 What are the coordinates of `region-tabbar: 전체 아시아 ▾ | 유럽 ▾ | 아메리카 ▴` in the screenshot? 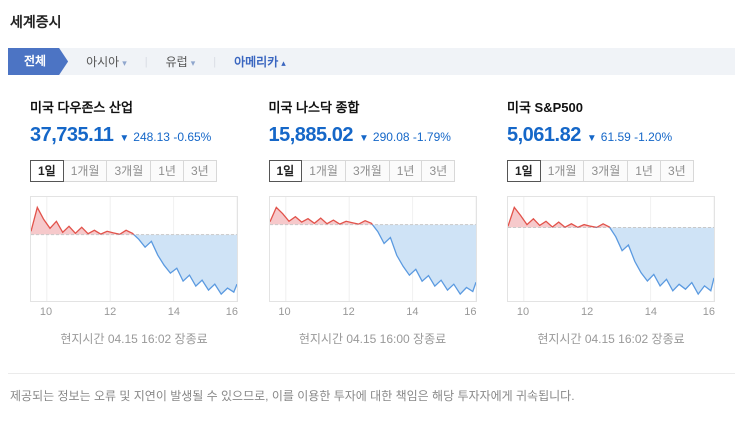 It's located at (371, 61).